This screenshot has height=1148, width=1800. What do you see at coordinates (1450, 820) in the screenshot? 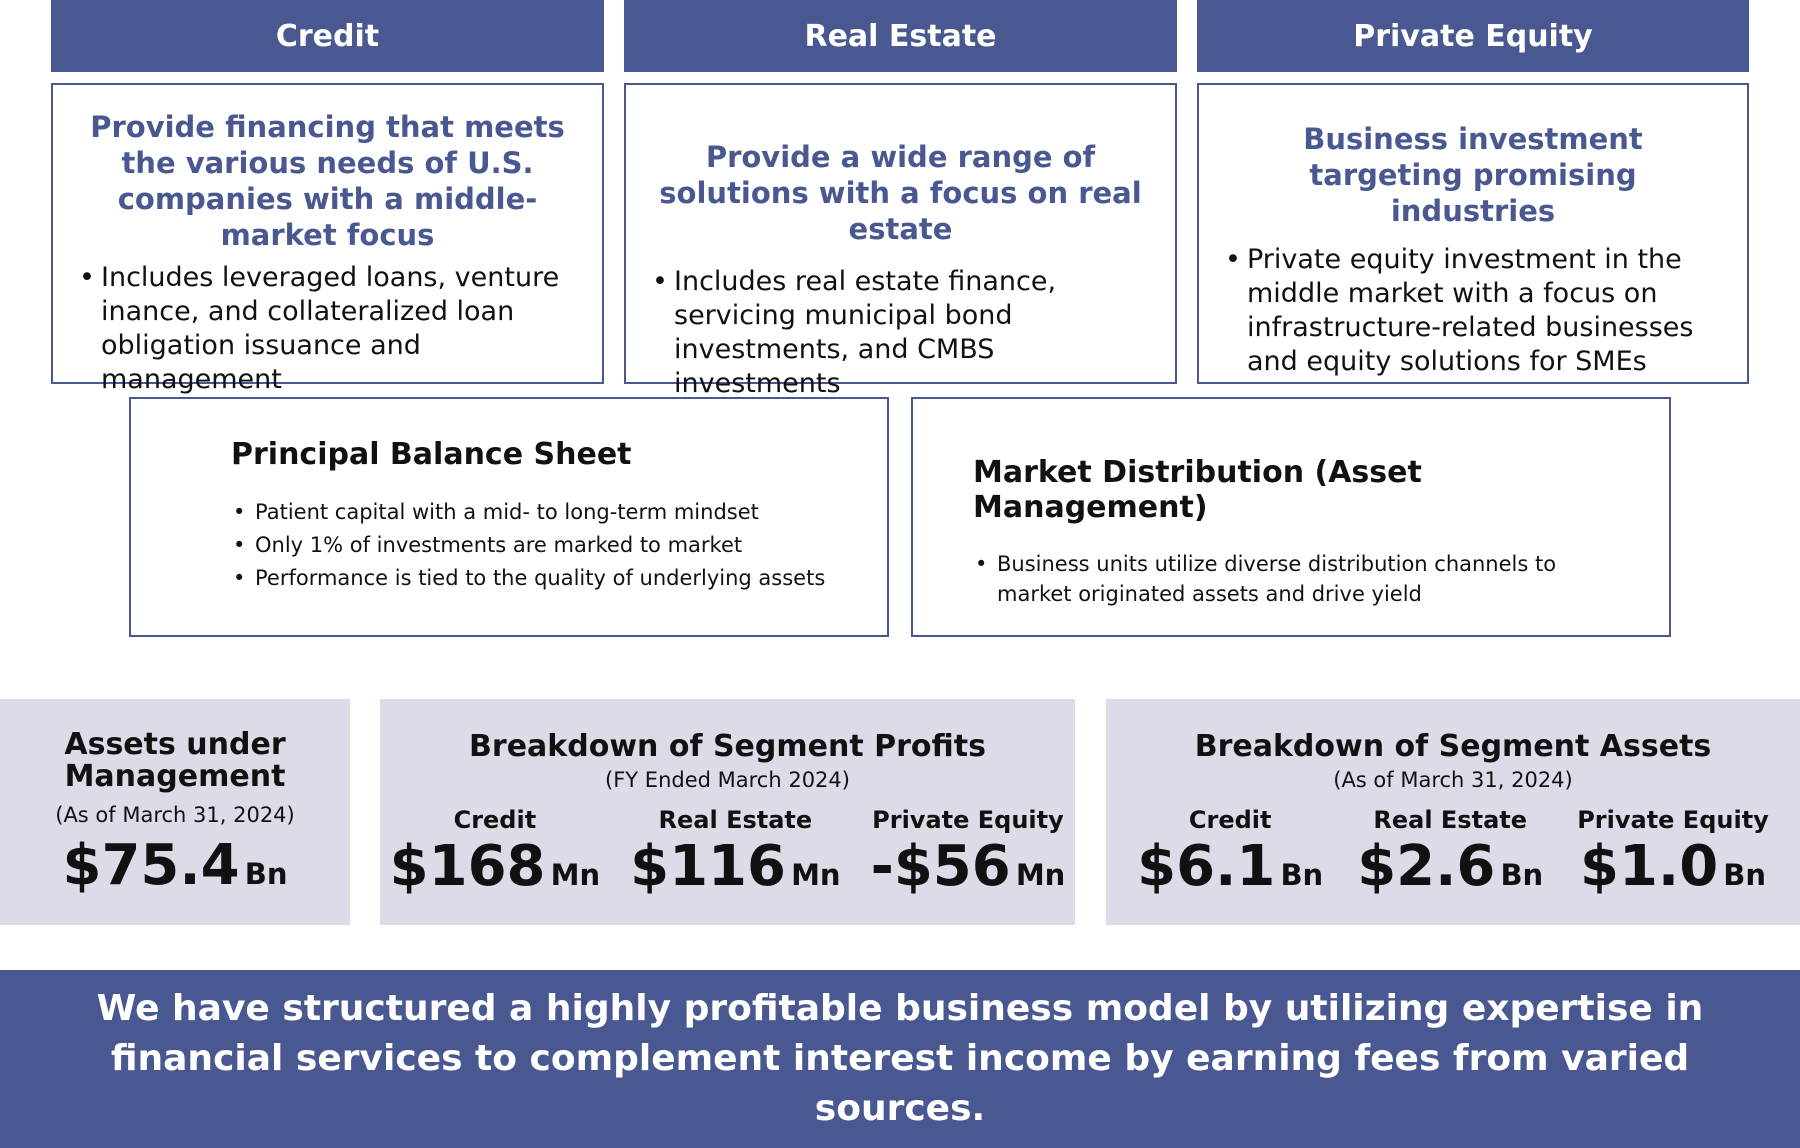
I see `segment-asset-label: Real Estate` at bounding box center [1450, 820].